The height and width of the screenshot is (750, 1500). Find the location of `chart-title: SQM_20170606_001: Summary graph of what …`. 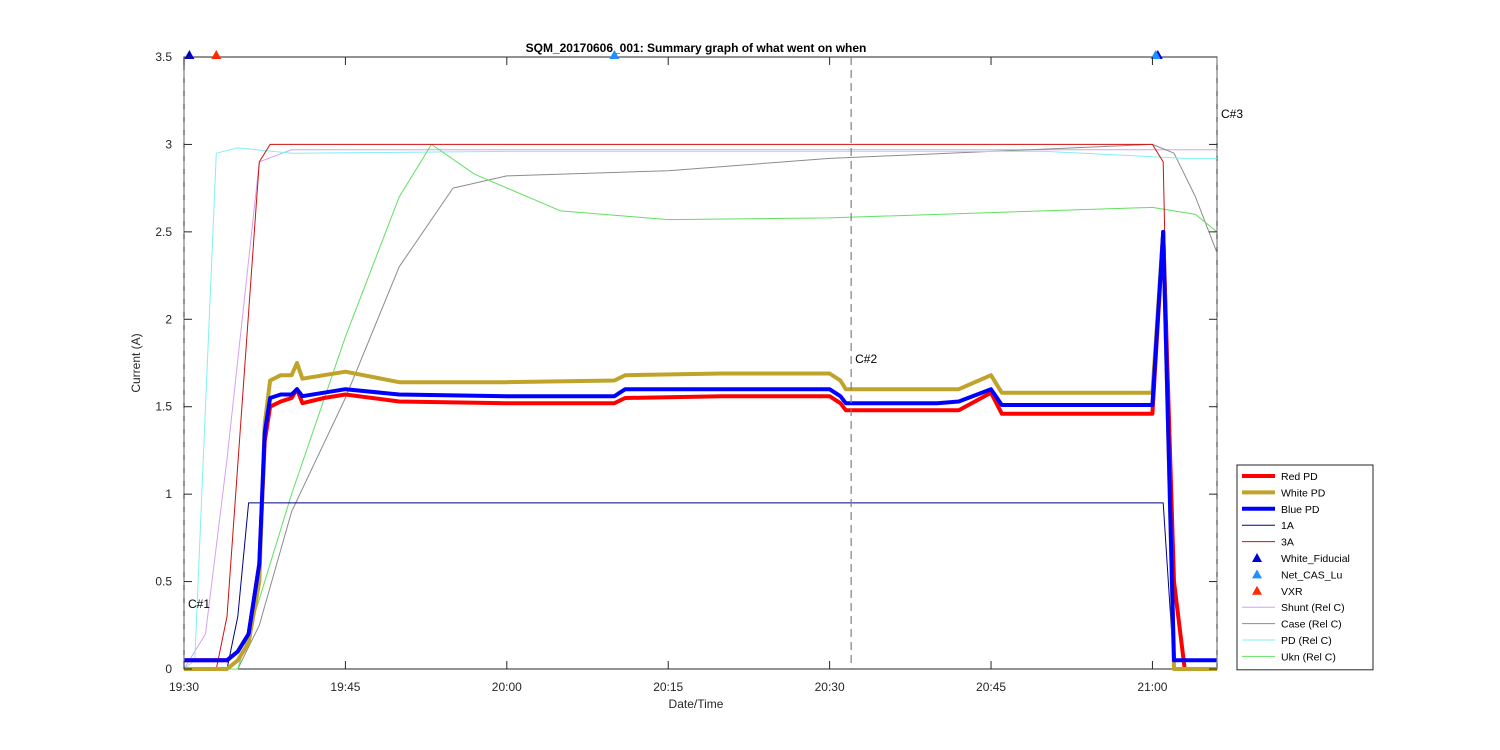

chart-title: SQM_20170606_001: Summary graph of what … is located at coordinates (696, 48).